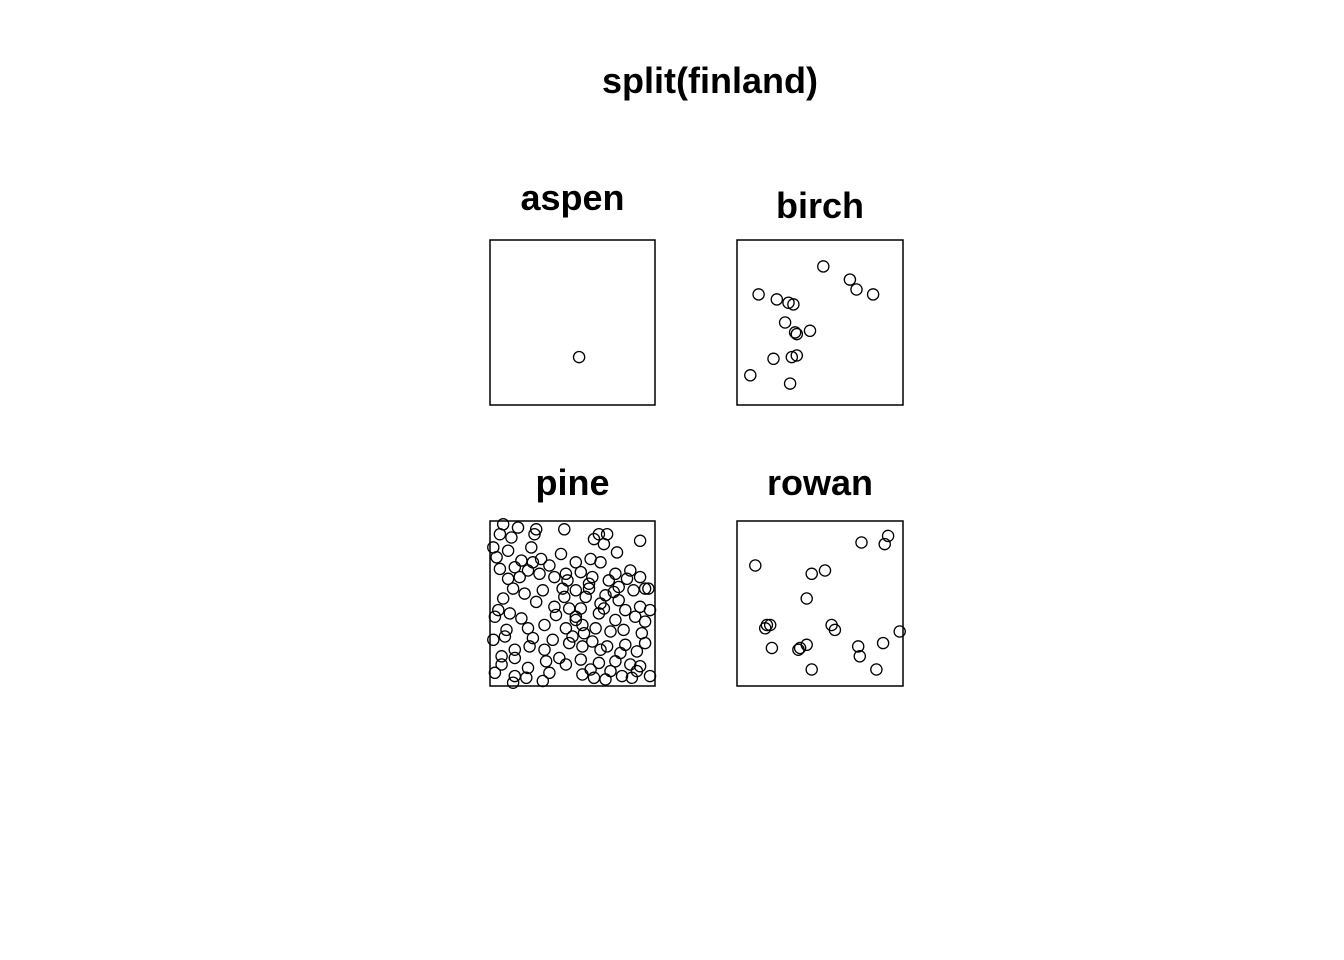 This screenshot has height=960, width=1344. I want to click on panel-title: pine, so click(572, 482).